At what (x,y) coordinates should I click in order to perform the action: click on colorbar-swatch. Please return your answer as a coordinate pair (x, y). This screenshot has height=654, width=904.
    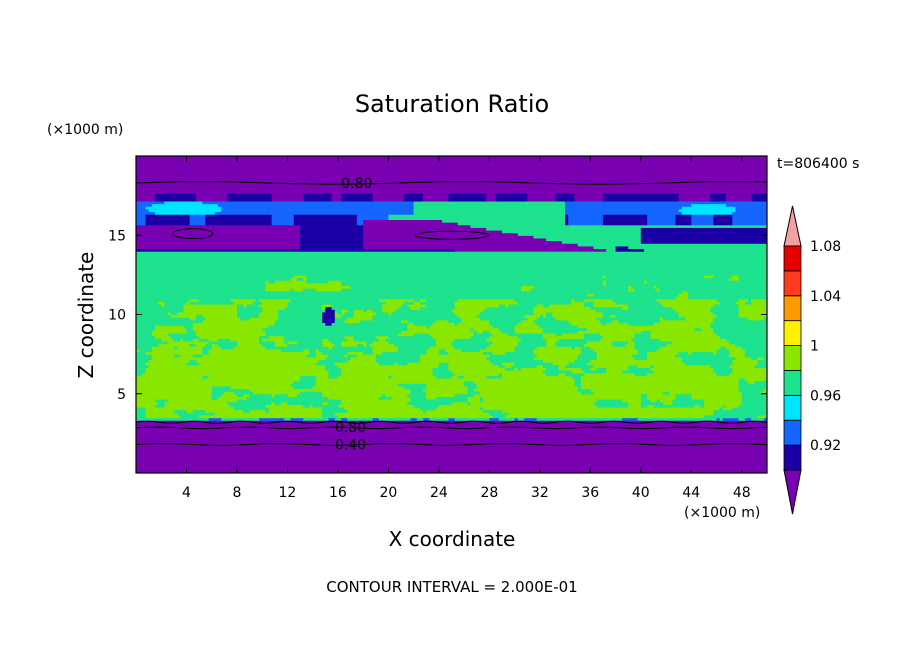
    Looking at the image, I should click on (792, 358).